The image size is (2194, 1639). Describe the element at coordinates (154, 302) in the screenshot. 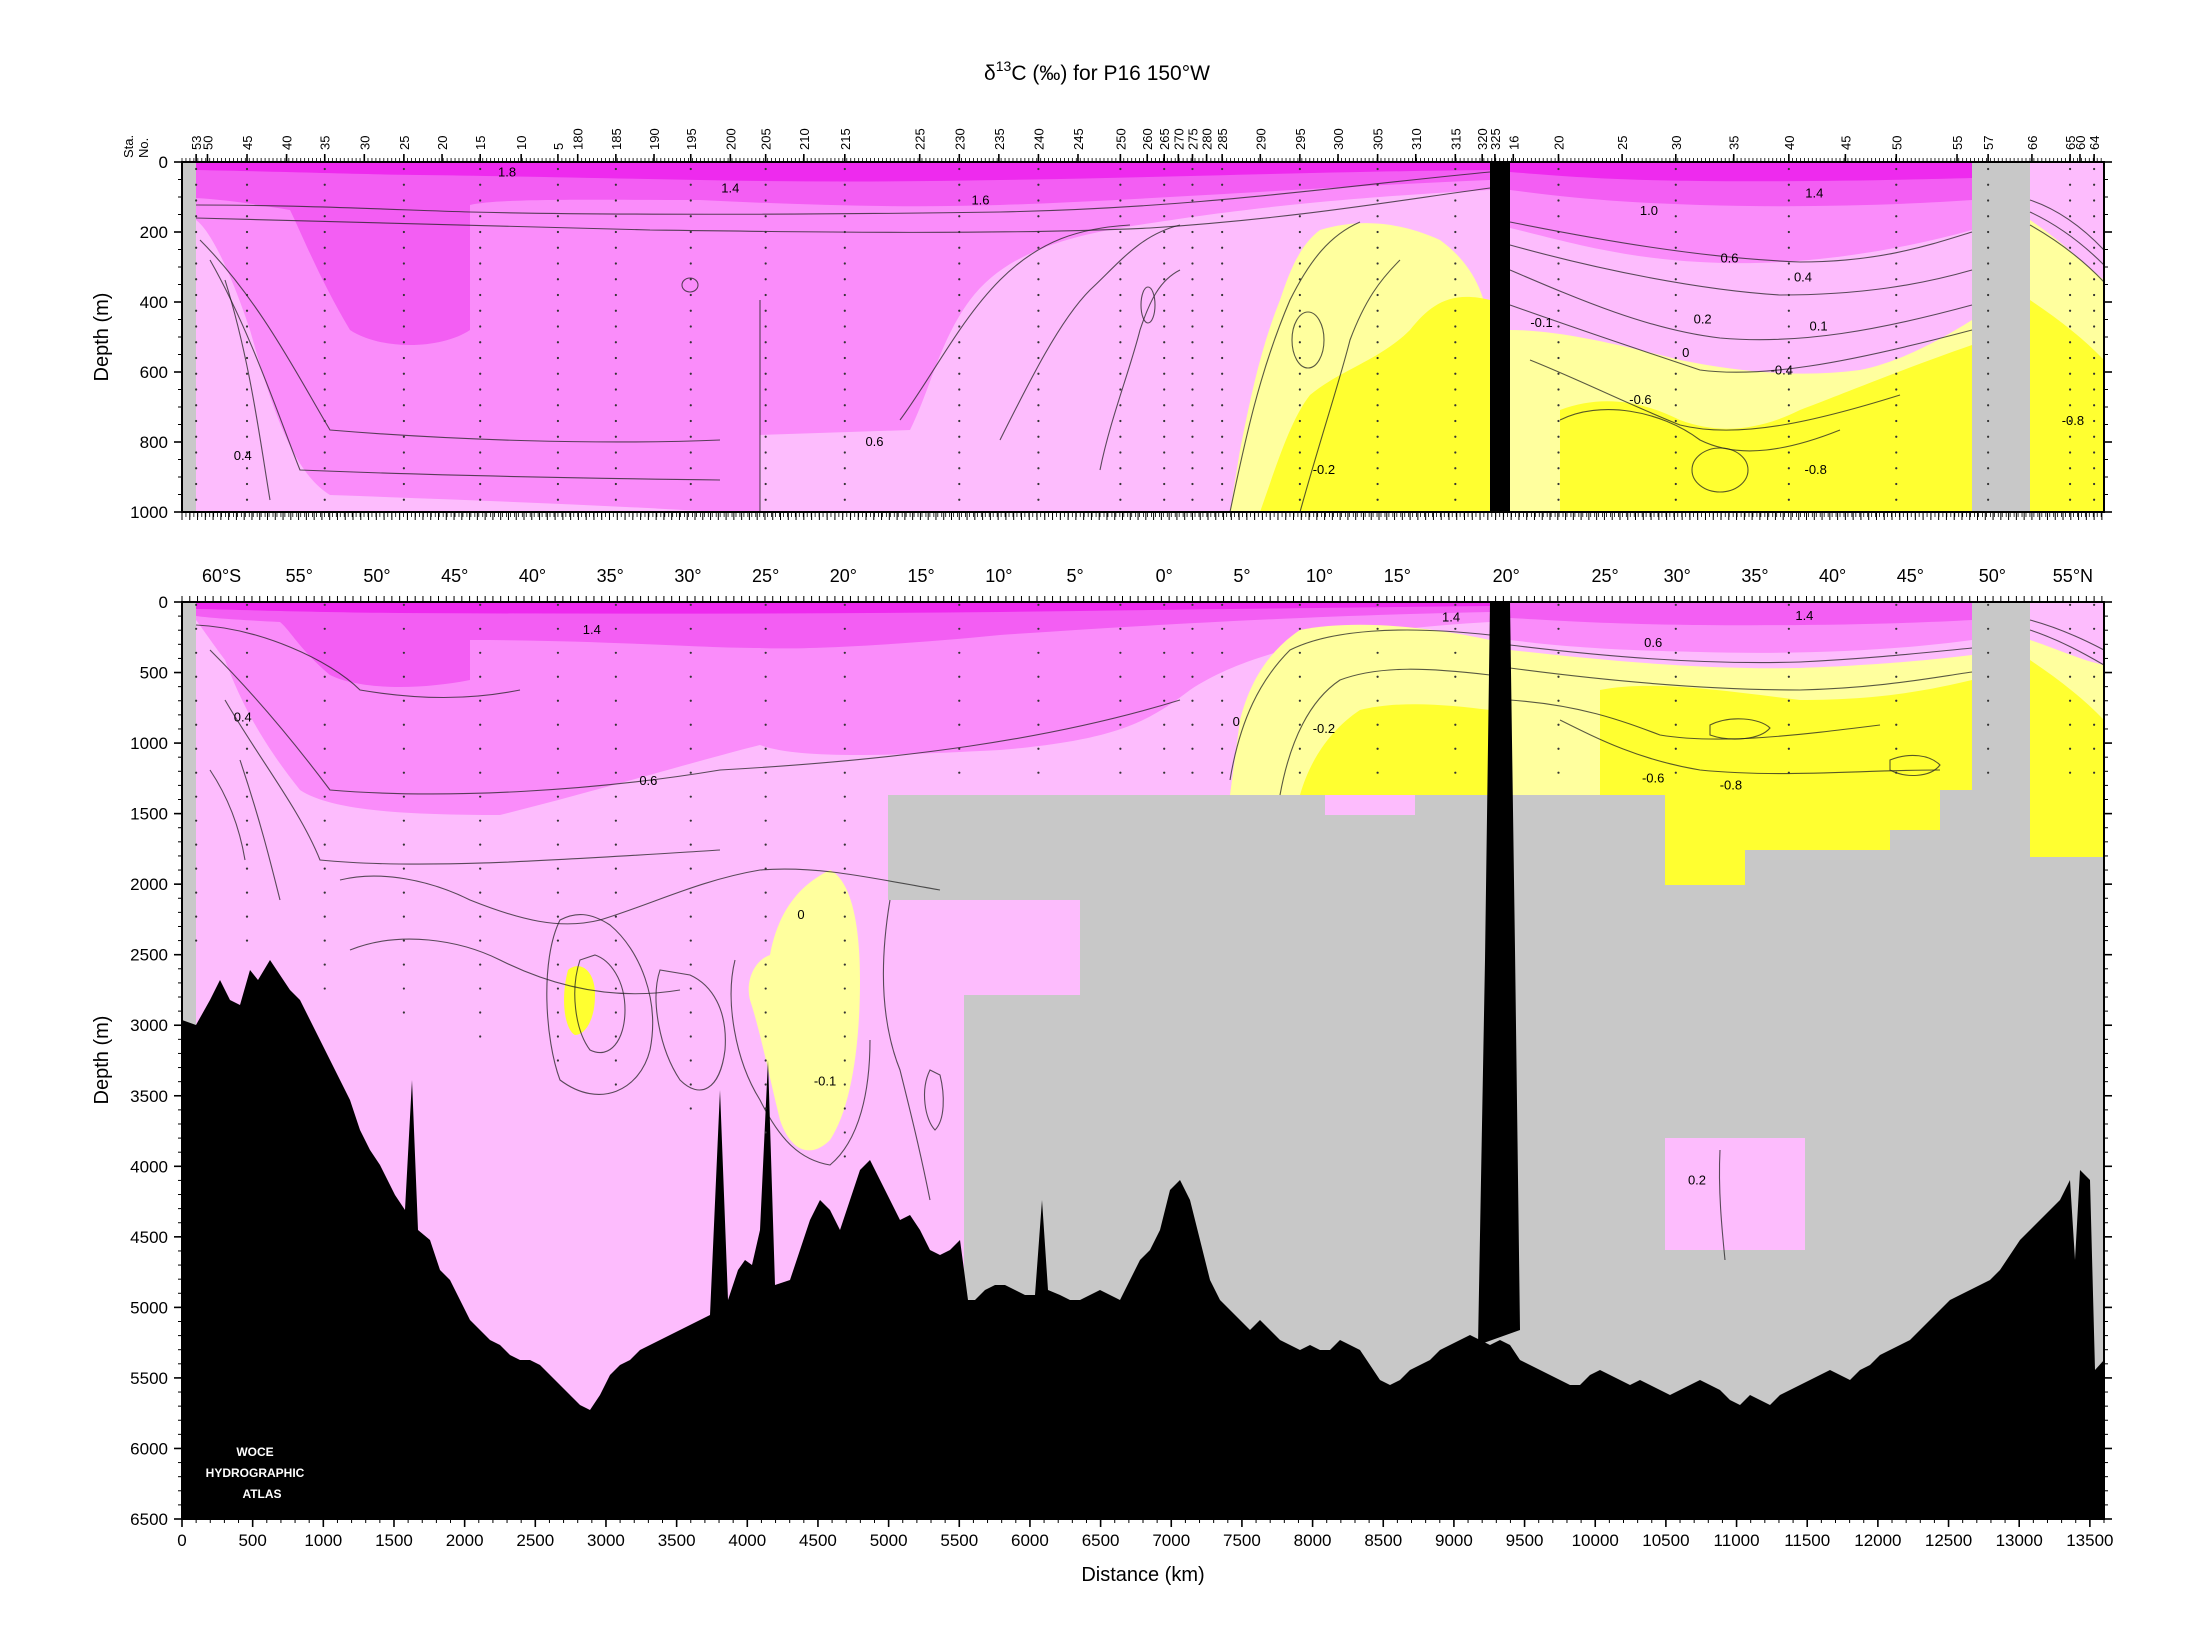

I see `top-depth-tick-label: 400` at that location.